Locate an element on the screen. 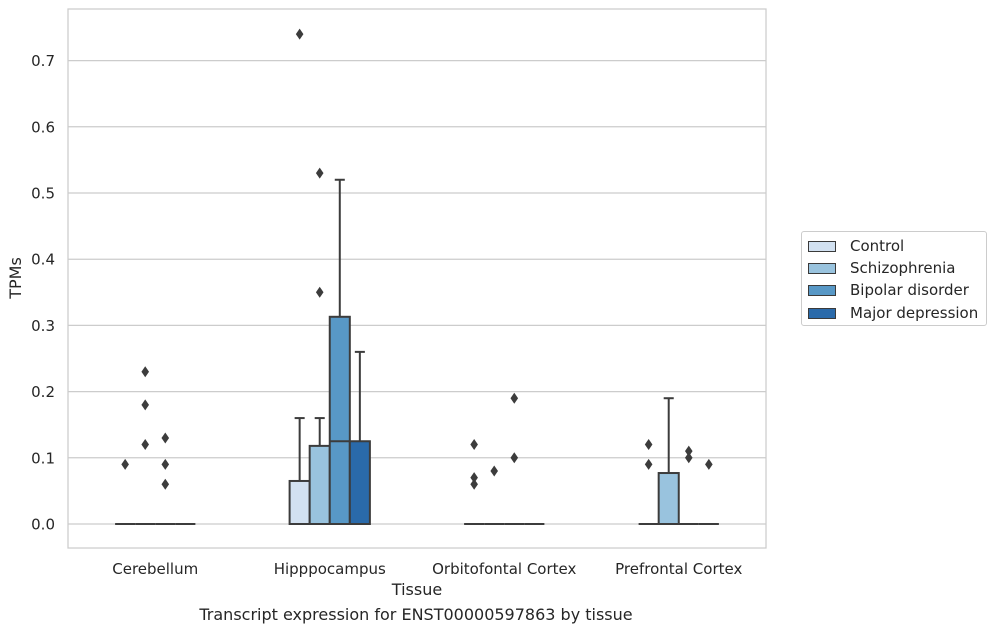  legend-item-control: Control is located at coordinates (856, 246).